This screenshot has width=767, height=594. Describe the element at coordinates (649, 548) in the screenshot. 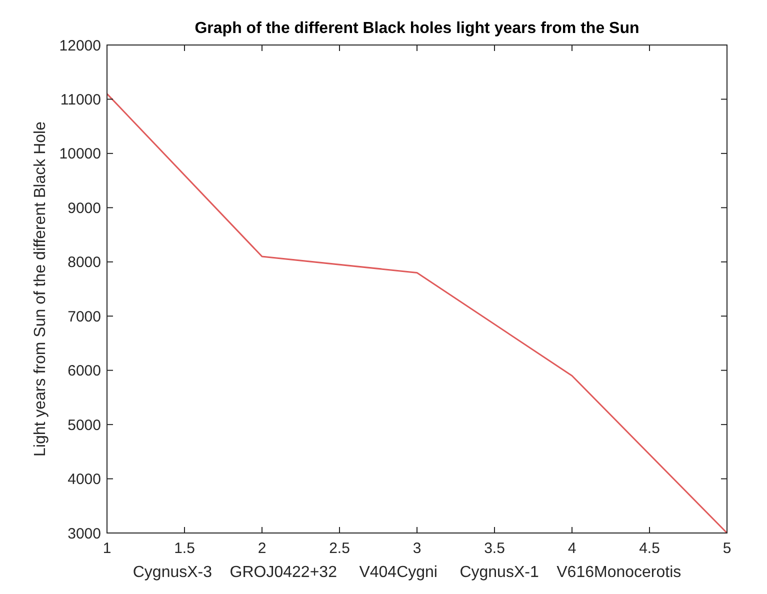

I see `x-tick-label: 4.5` at that location.